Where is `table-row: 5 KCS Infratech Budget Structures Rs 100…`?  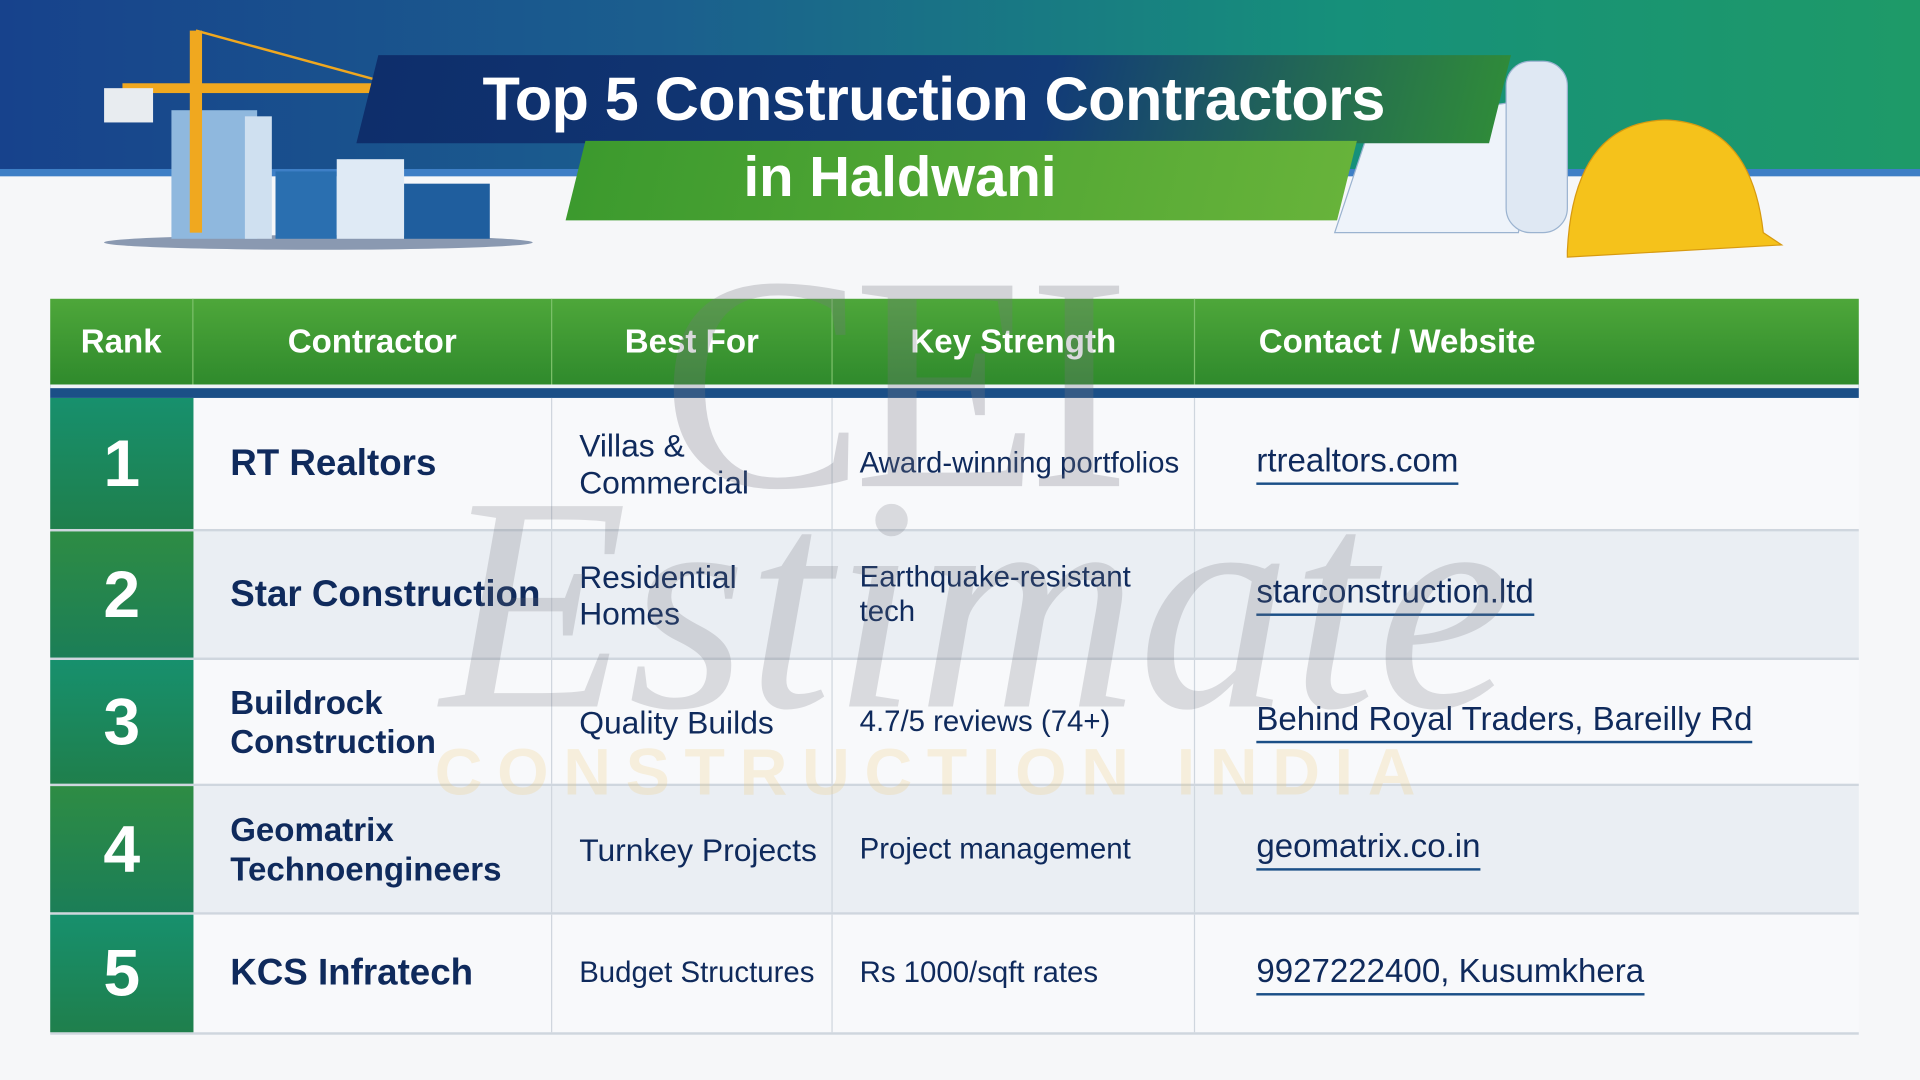 table-row: 5 KCS Infratech Budget Structures Rs 100… is located at coordinates (954, 974).